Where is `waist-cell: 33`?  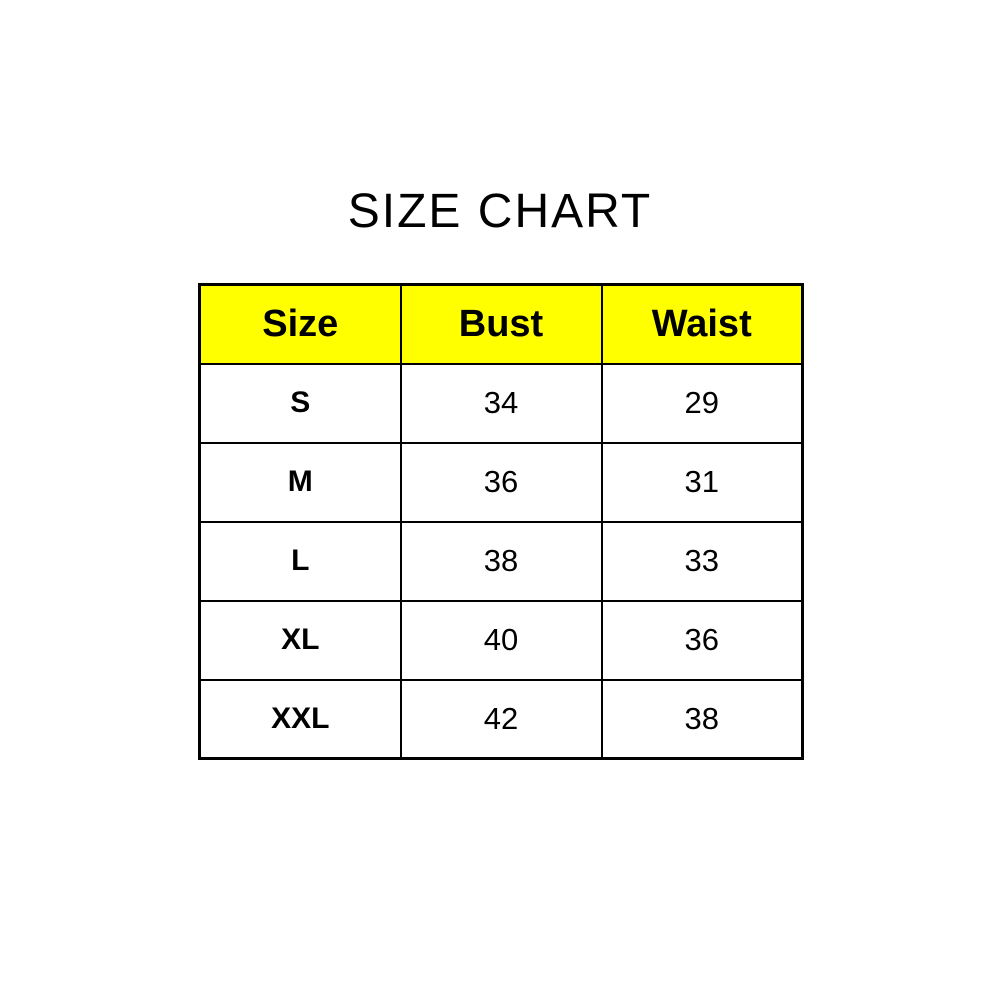
waist-cell: 33 is located at coordinates (702, 561).